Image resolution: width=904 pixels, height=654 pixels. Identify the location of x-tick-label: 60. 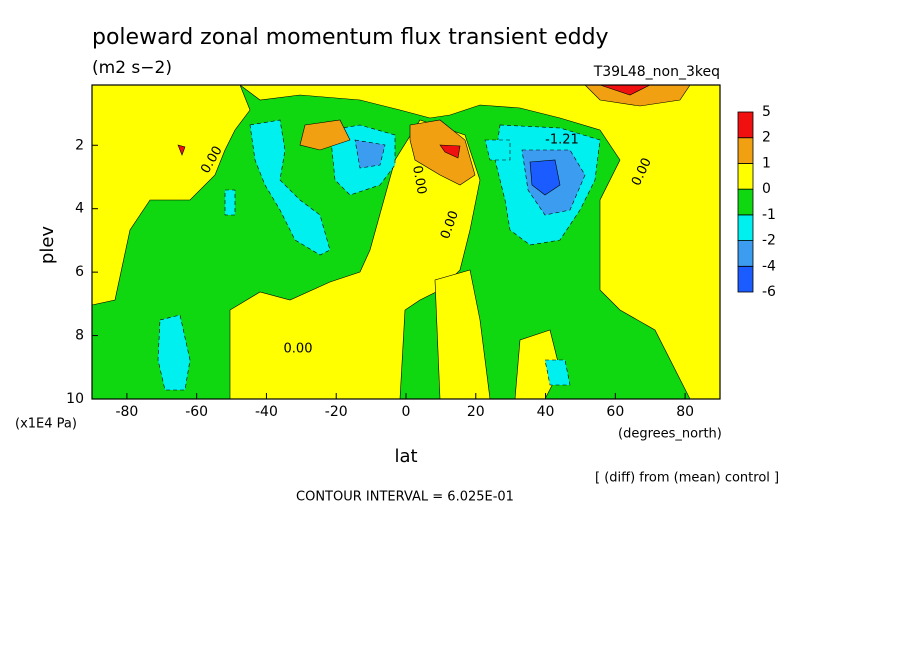
(615, 412).